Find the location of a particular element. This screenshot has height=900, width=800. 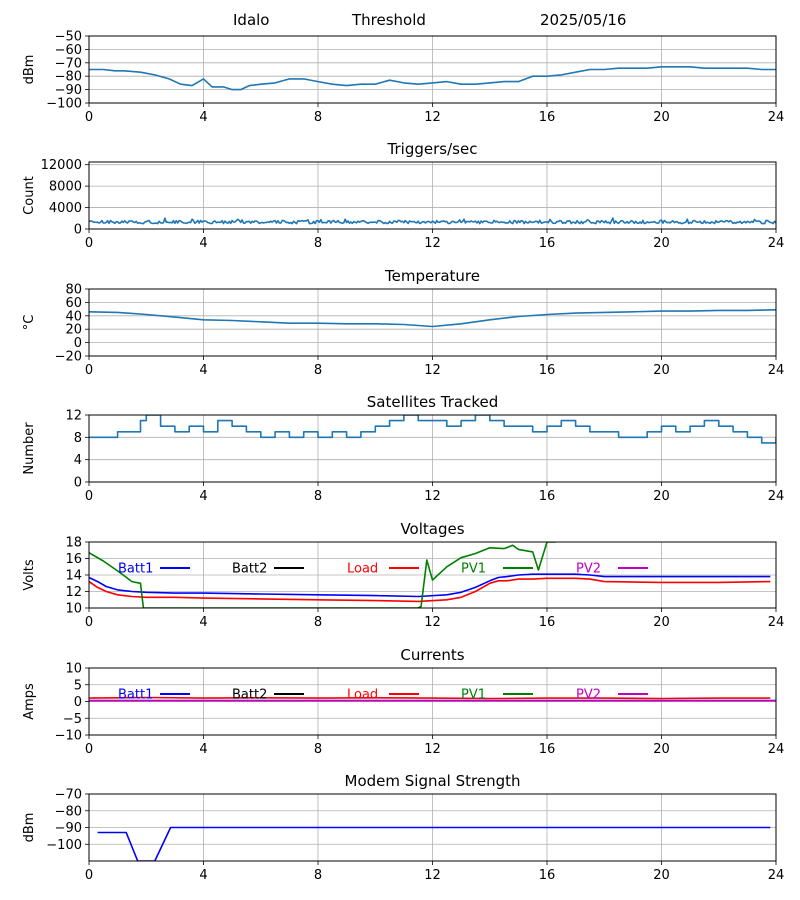

y-tick-label: 20 is located at coordinates (73, 330).